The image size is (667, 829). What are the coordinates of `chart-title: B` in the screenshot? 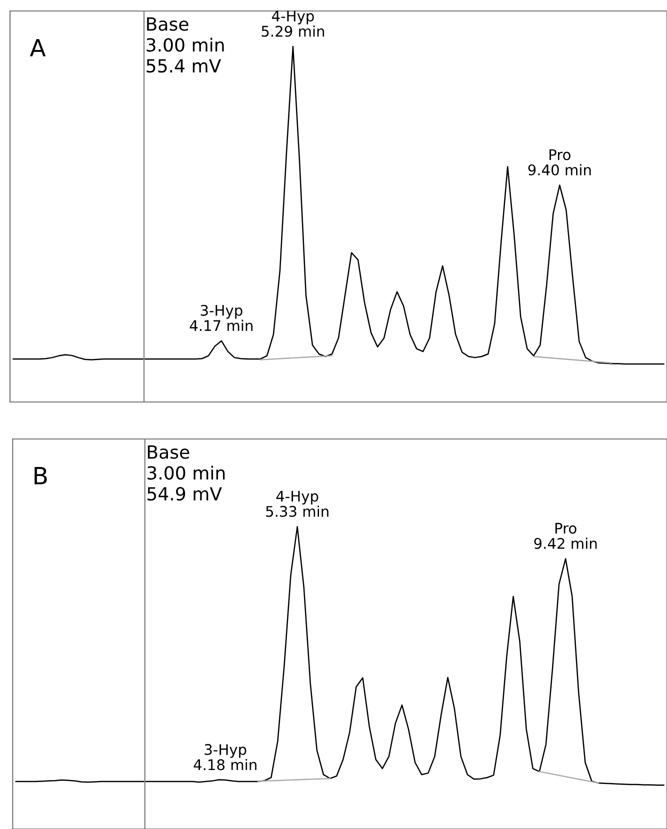 It's located at (40, 475).